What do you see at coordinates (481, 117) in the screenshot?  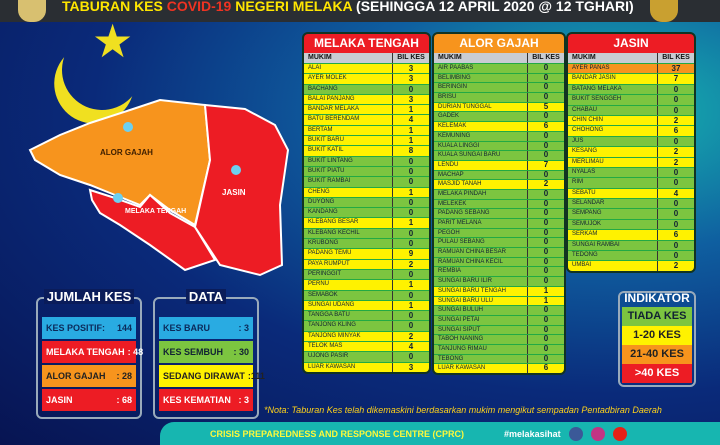 I see `mukim-name: GADEK` at bounding box center [481, 117].